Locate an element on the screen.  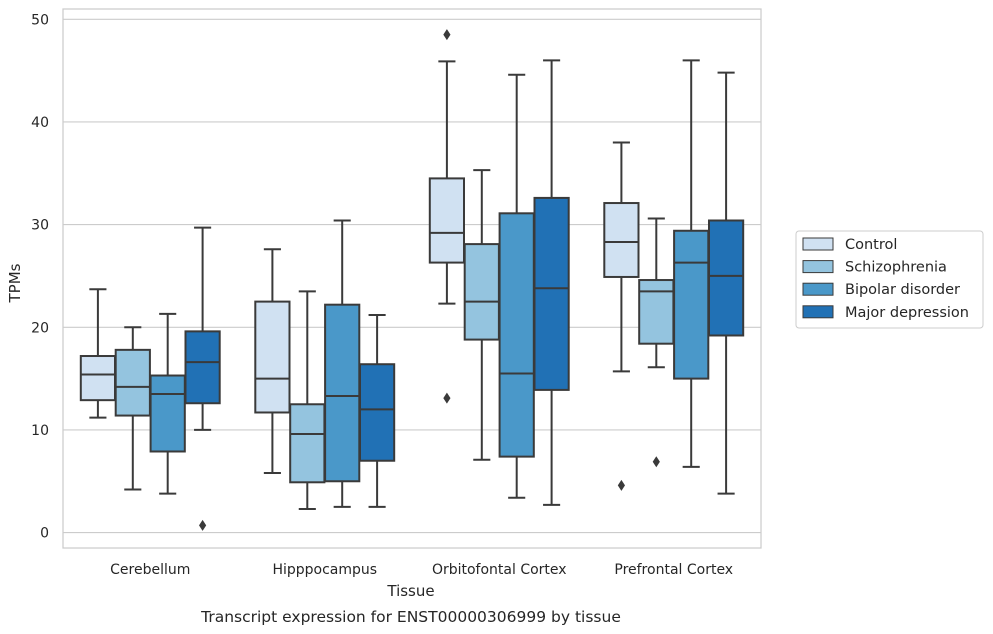
y-tick-label: 20 is located at coordinates (40, 328).